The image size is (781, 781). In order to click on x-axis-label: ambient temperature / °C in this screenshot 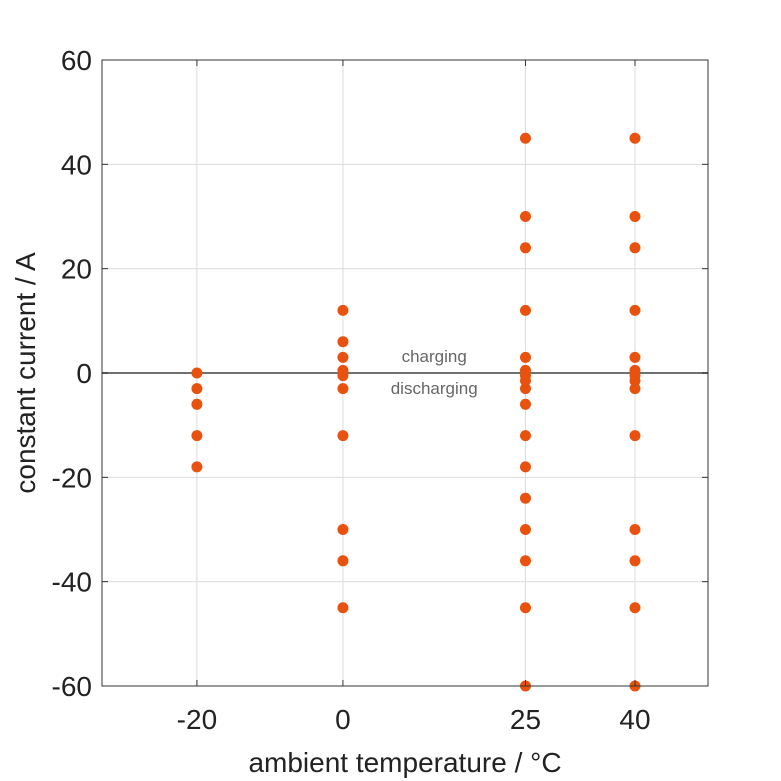, I will do `click(404, 762)`.